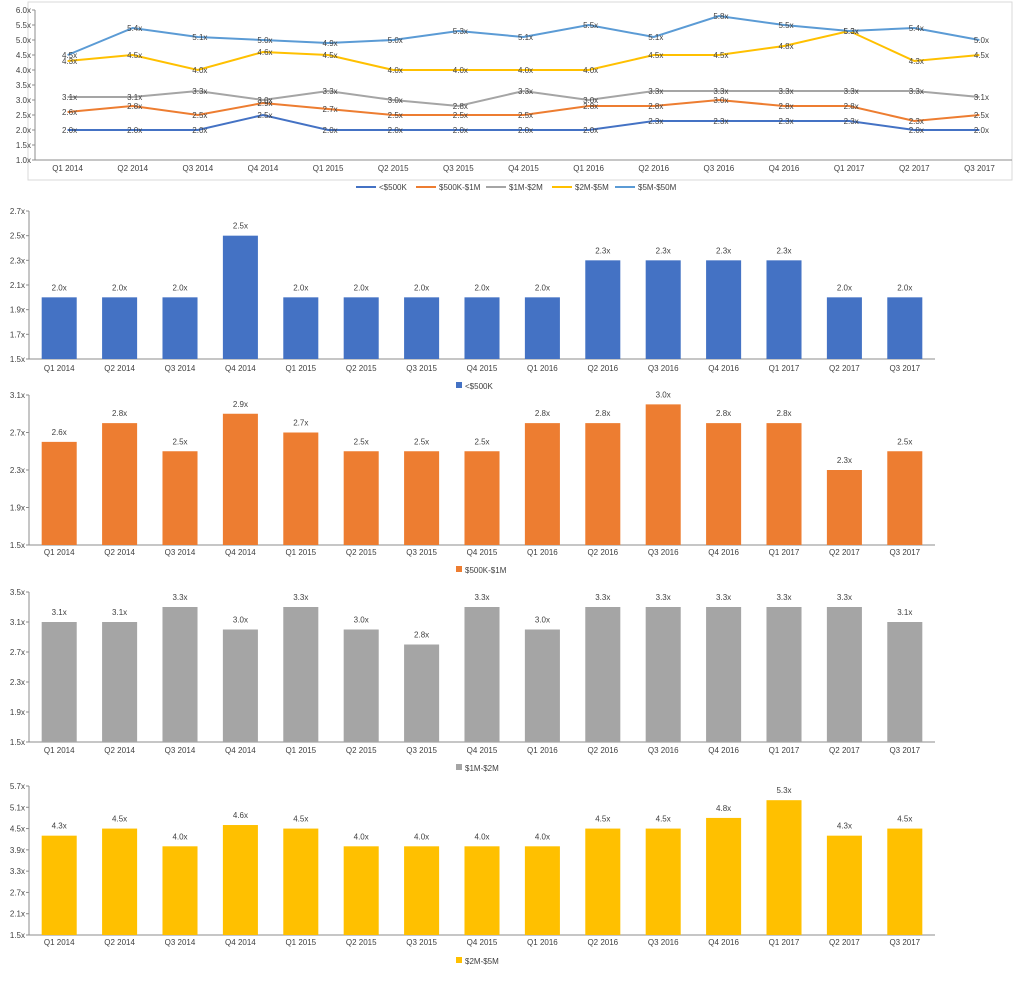 This screenshot has height=982, width=1024. I want to click on x-tick-label: Q3 2016, so click(663, 750).